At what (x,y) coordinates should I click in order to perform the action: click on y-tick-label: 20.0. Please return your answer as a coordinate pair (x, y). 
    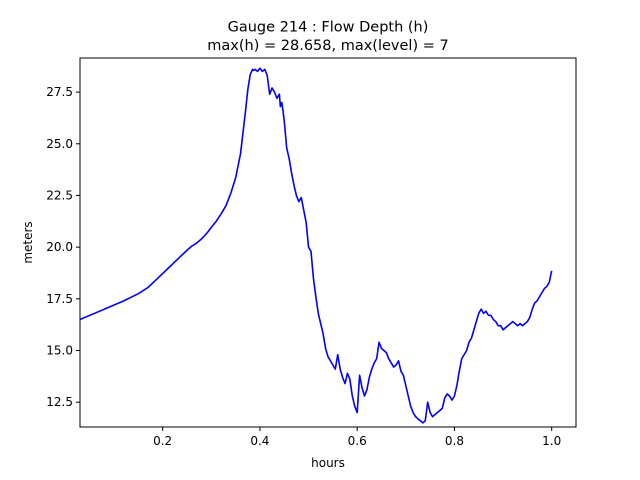
    Looking at the image, I should click on (59, 247).